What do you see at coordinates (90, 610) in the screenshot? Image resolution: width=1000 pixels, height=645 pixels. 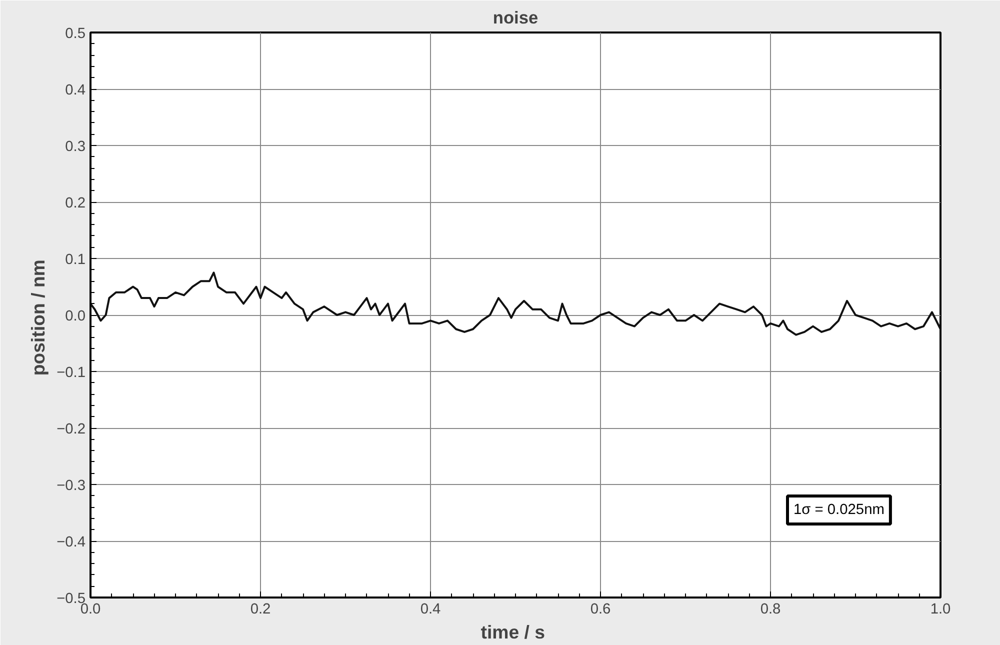 I see `x-tick-label: 0.0` at bounding box center [90, 610].